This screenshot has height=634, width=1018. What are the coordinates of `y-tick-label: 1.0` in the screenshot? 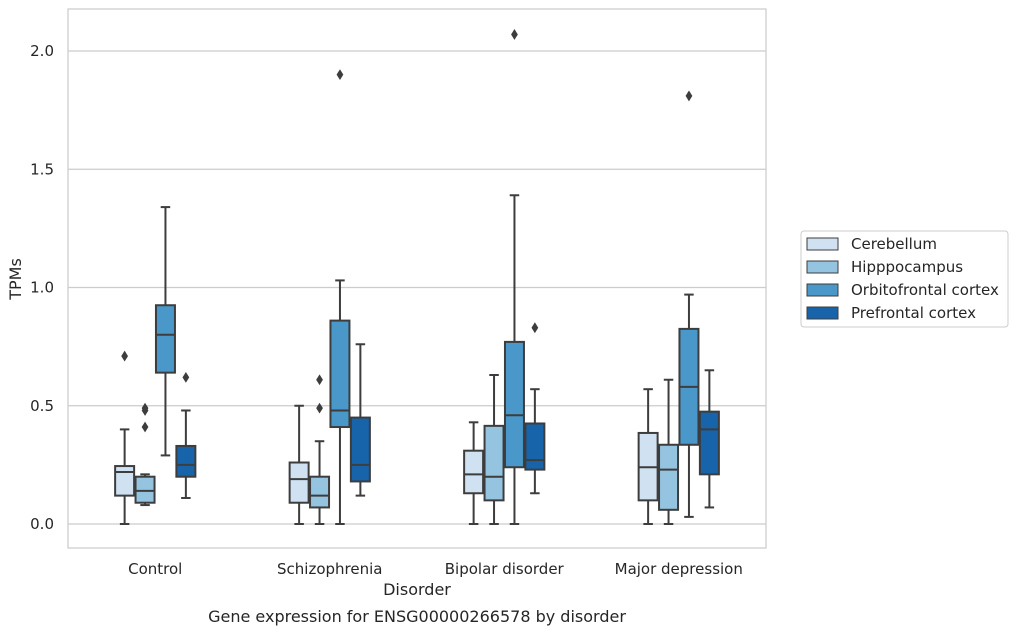 It's located at (42, 288).